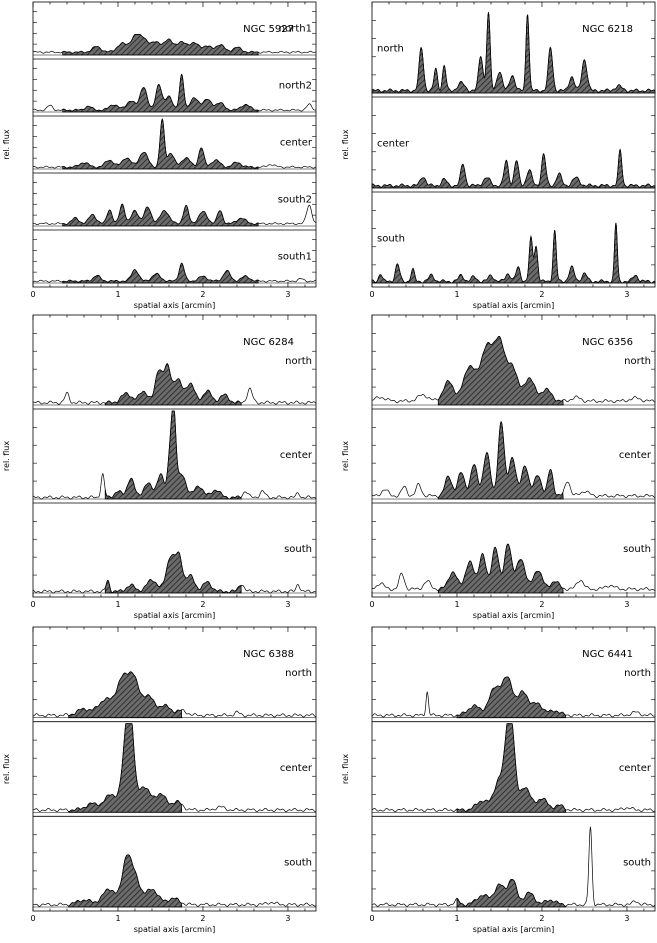 This screenshot has height=943, width=657. I want to click on position-label-north1: north1, so click(295, 29).